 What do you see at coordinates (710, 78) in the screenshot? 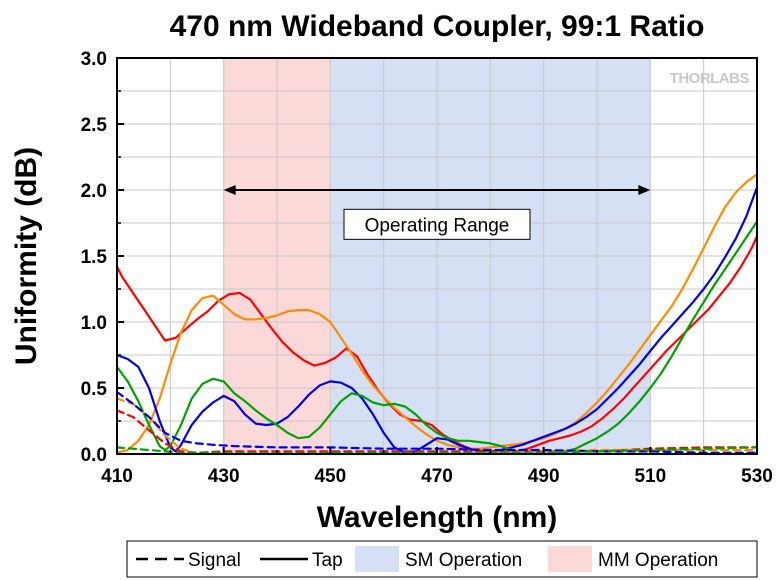
I see `thorlabs-logo: THORLABS` at bounding box center [710, 78].